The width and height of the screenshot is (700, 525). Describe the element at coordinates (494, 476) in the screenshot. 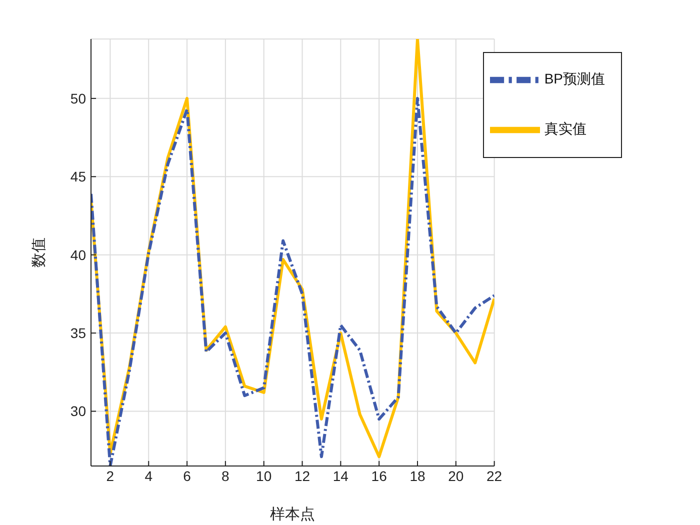

I see `x-tick-label: 22` at that location.